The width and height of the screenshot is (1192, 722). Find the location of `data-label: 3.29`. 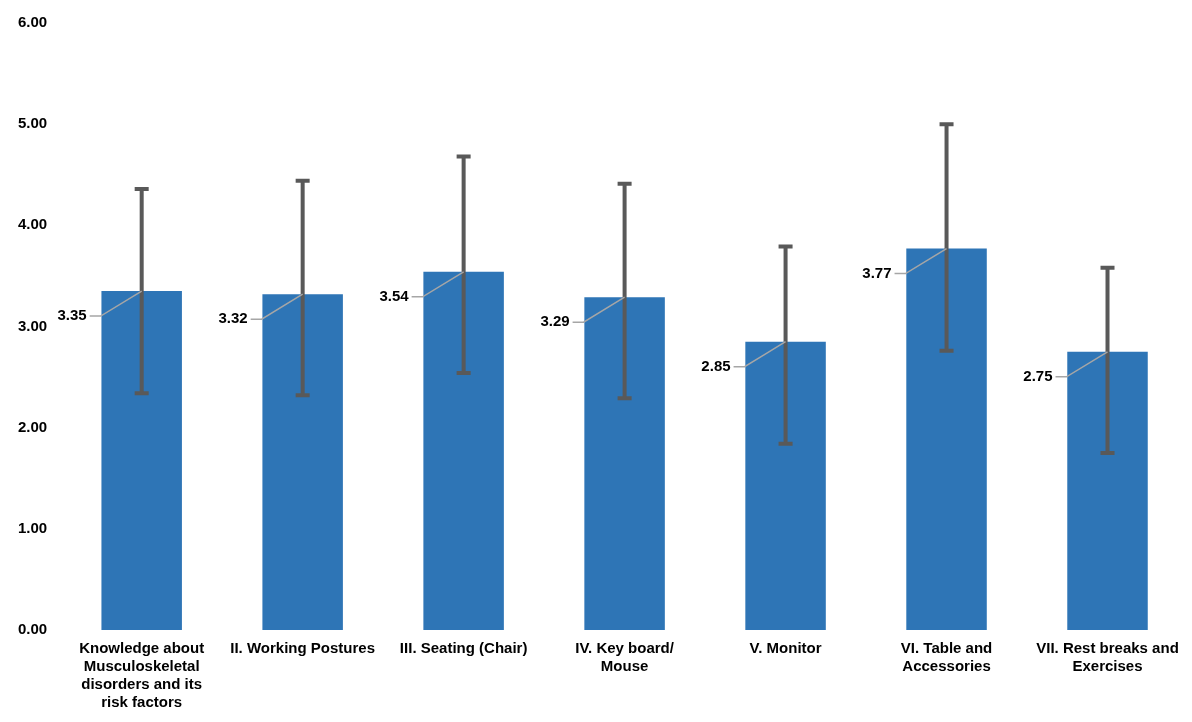

data-label: 3.29 is located at coordinates (555, 321).